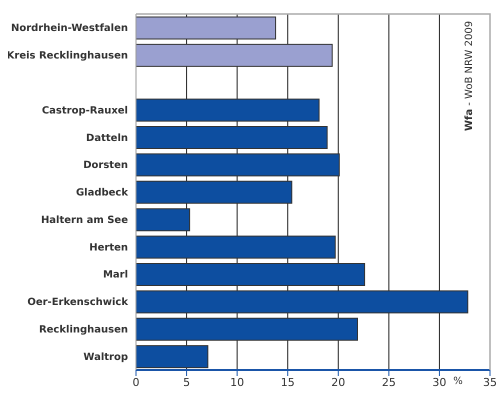  What do you see at coordinates (102, 193) in the screenshot?
I see `y-tick-label: Gladbeck` at bounding box center [102, 193].